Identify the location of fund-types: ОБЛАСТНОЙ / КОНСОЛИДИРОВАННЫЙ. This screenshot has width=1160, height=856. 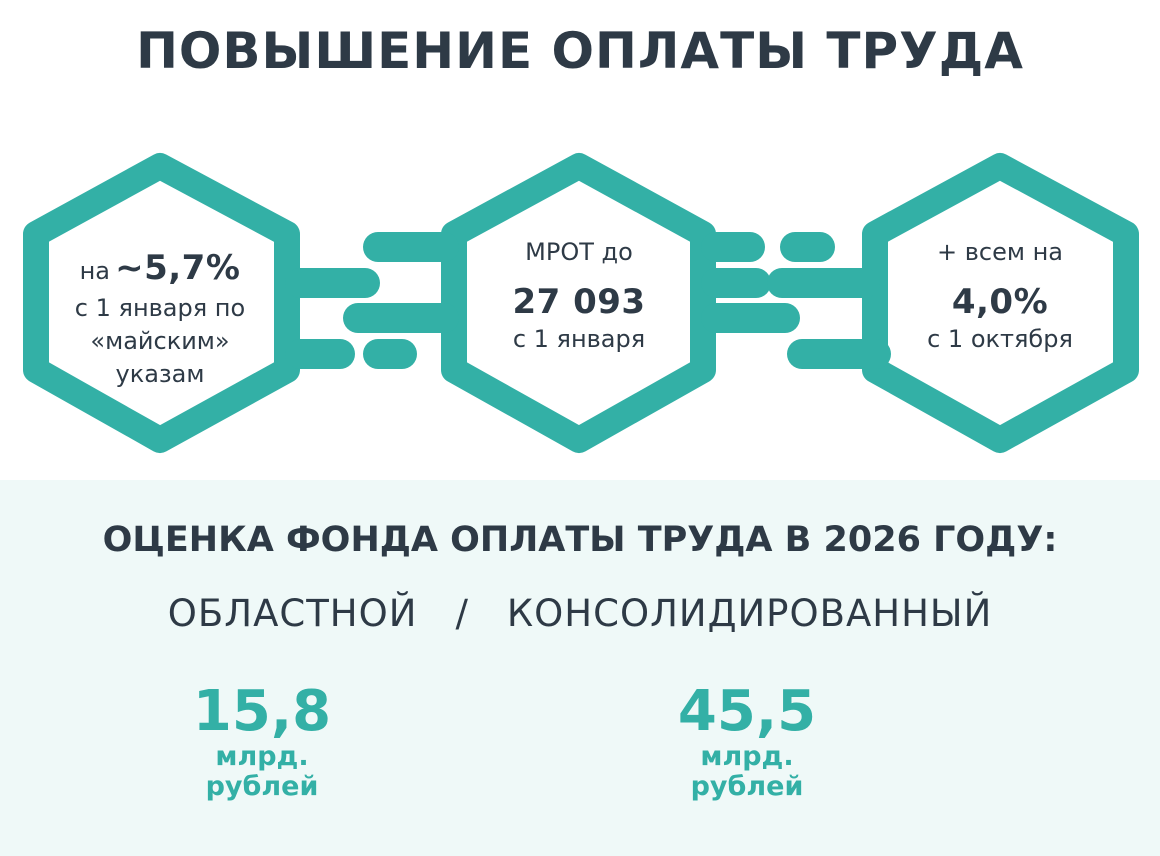
(580, 613).